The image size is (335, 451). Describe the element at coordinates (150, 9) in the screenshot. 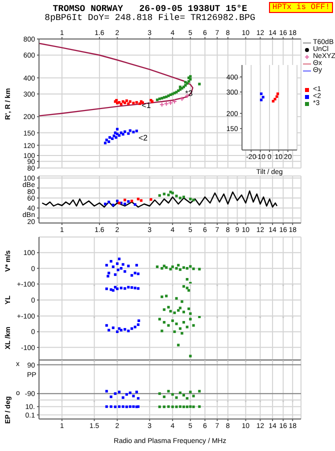

I see `chart-title: TROMSO NORWAY 26-09-05 1938UT 15°E` at that location.